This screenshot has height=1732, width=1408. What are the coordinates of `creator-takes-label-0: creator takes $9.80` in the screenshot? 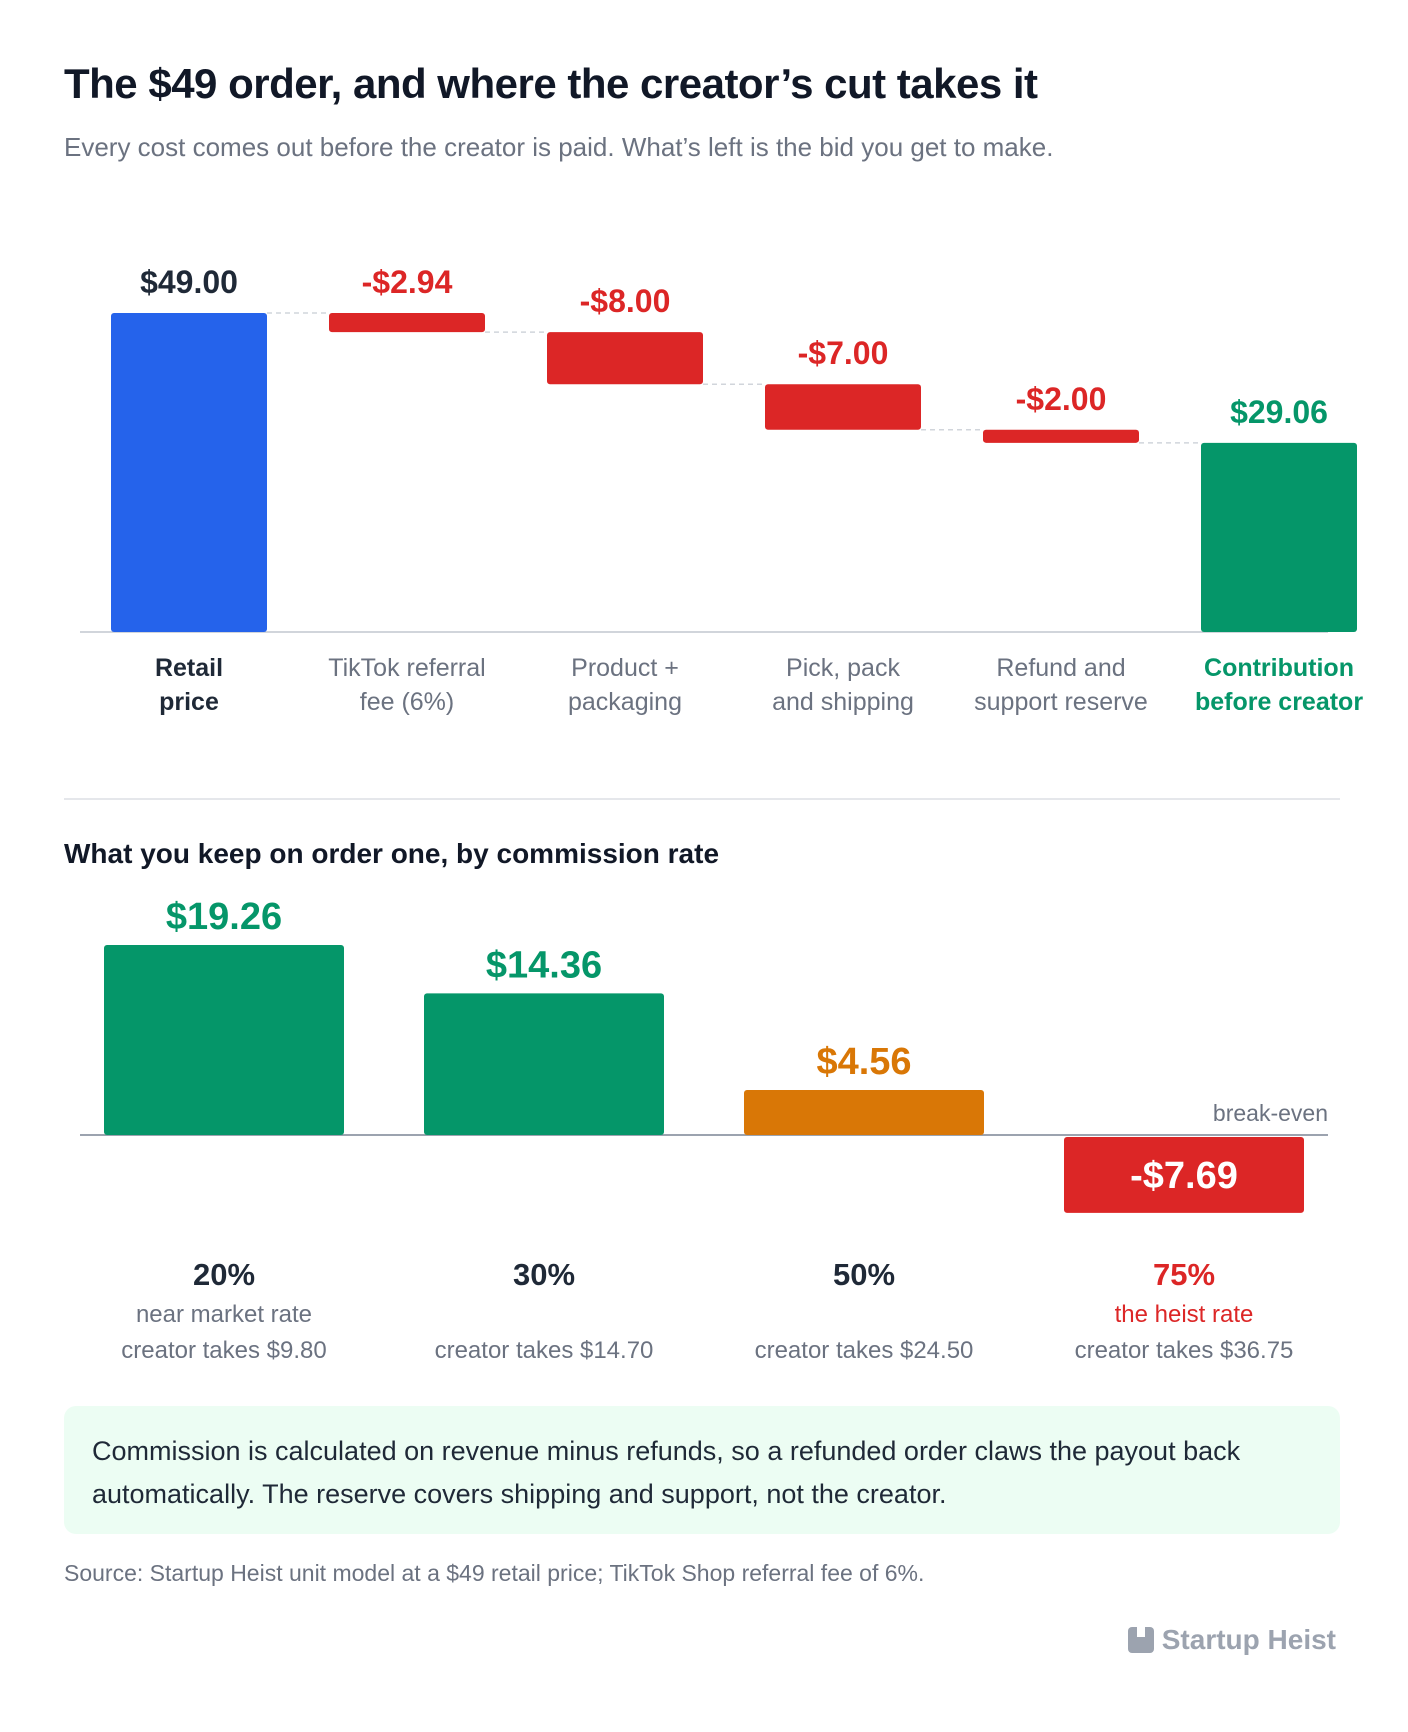 It's located at (223, 1350).